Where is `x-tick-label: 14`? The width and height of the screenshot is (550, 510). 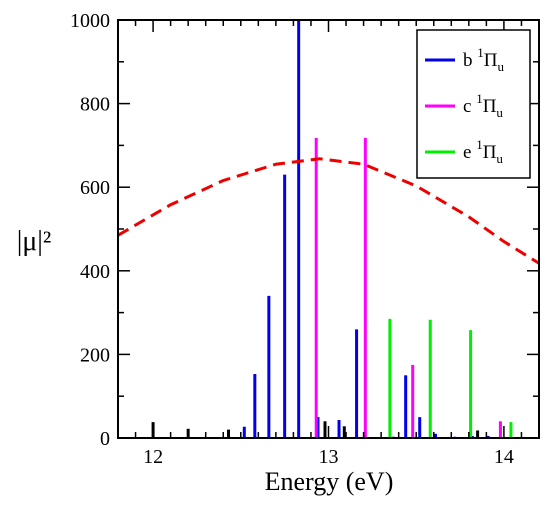
x-tick-label: 14 is located at coordinates (504, 457).